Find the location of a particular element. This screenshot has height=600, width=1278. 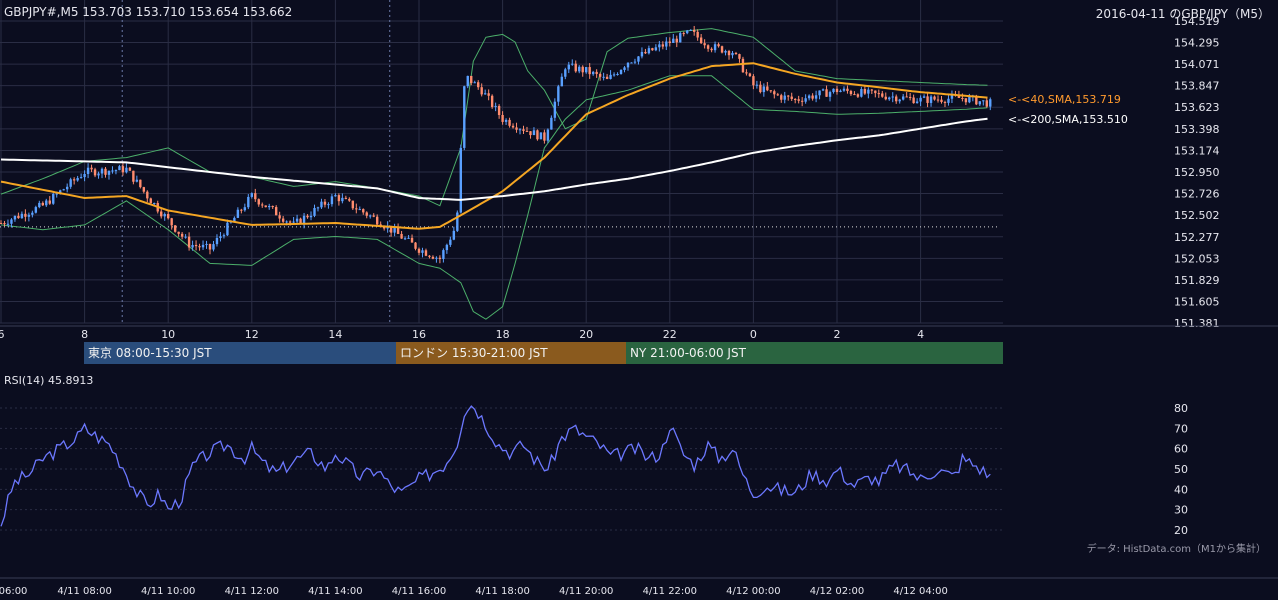

session-london: ロンドン 15:30-21:00 JST is located at coordinates (511, 353).